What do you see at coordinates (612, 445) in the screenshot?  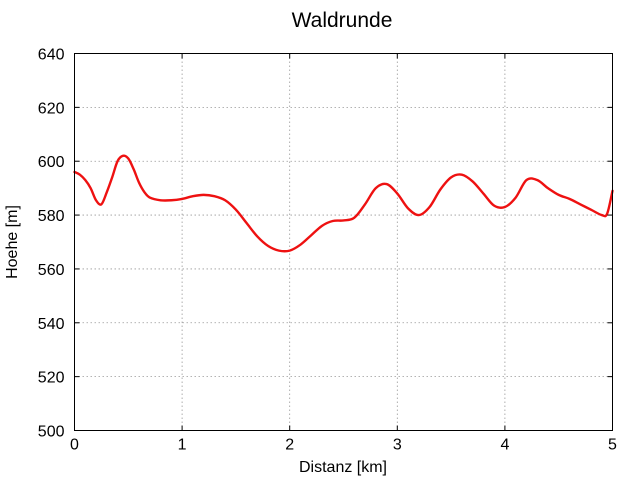 I see `x-tick-label: 5` at bounding box center [612, 445].